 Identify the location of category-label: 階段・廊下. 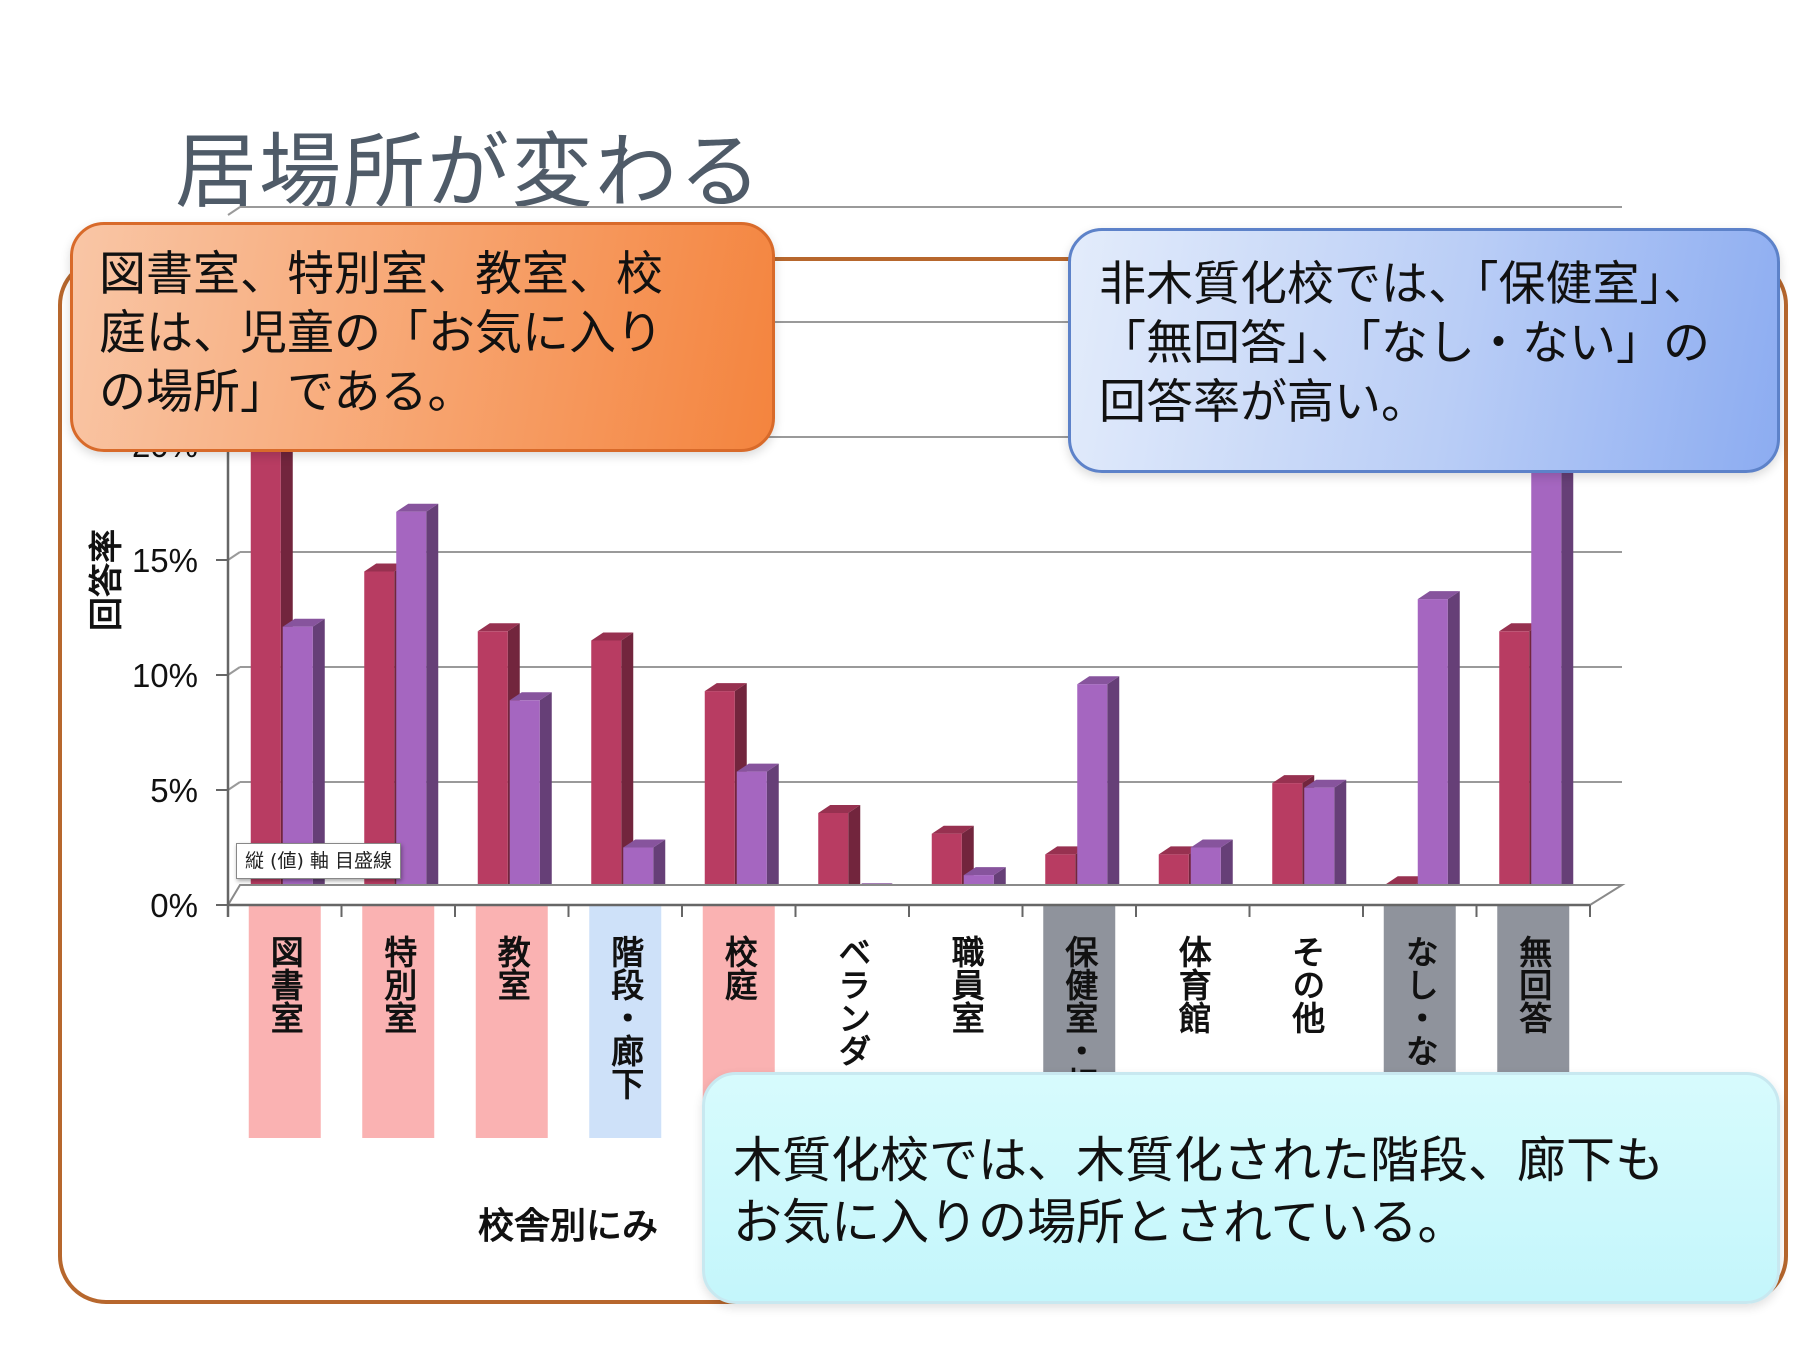
(625, 1017).